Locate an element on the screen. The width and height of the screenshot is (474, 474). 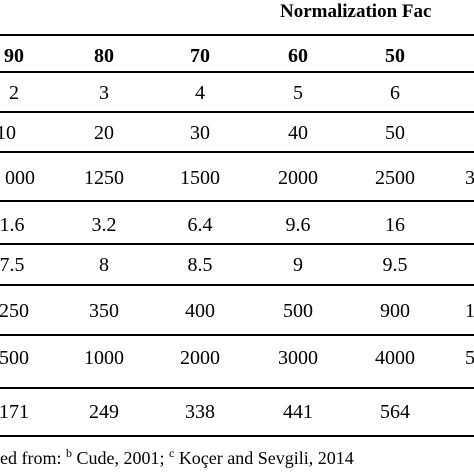
table-cell: 7.5 is located at coordinates (12, 265).